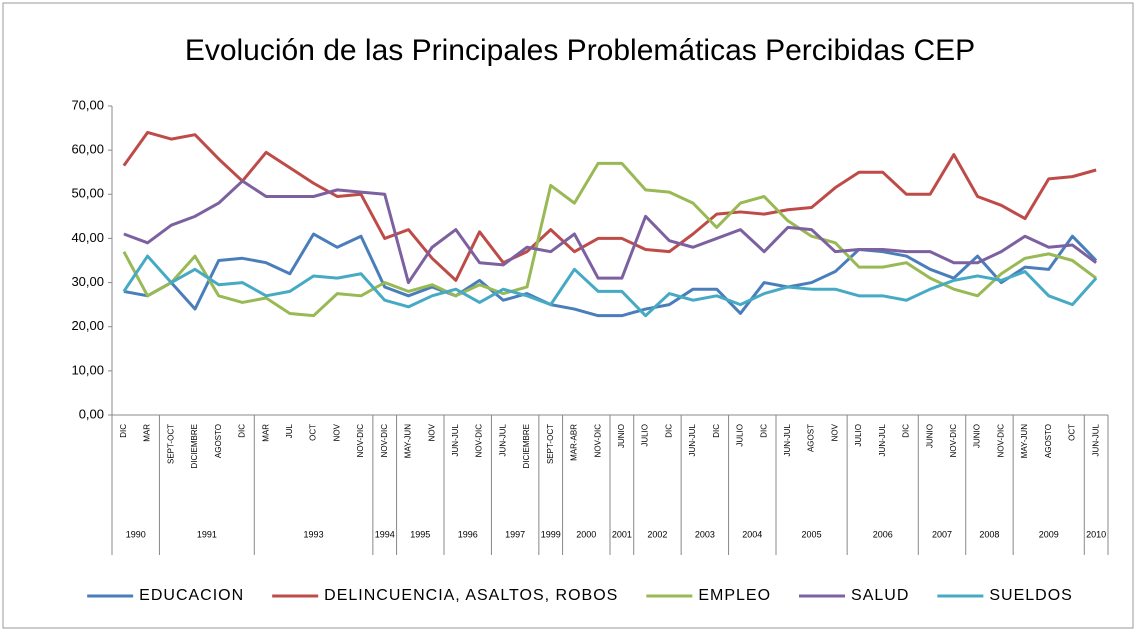  Describe the element at coordinates (551, 534) in the screenshot. I see `group-label: 1999` at that location.